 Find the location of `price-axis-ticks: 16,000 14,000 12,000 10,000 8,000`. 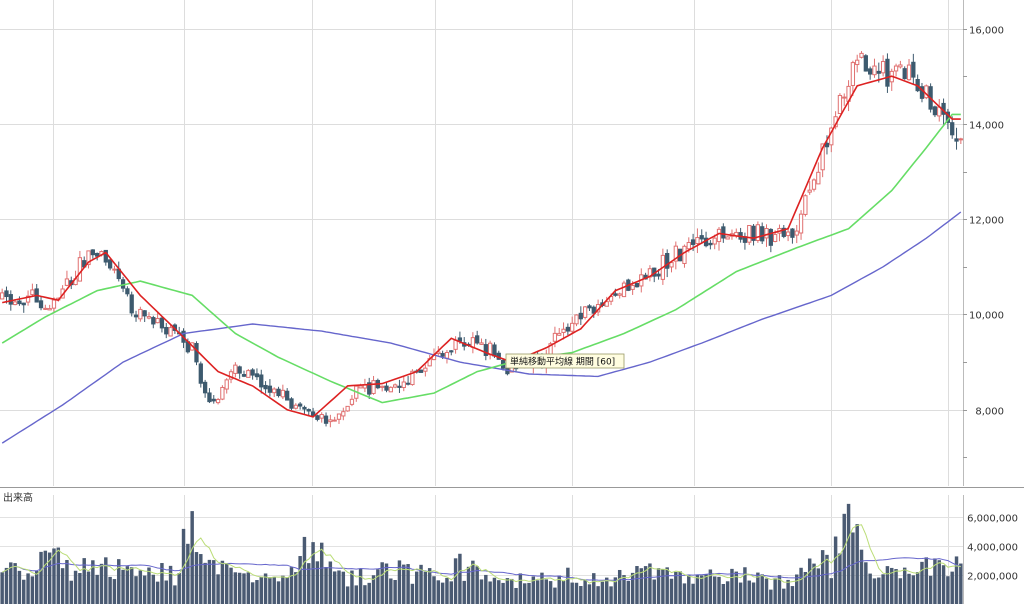

price-axis-ticks: 16,000 14,000 12,000 10,000 8,000 is located at coordinates (983, 243).